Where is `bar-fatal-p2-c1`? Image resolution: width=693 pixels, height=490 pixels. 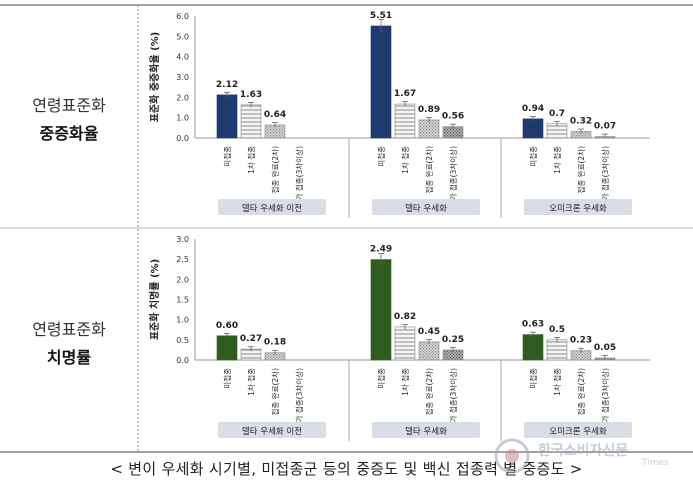
bar-fatal-p2-c1 is located at coordinates (557, 350).